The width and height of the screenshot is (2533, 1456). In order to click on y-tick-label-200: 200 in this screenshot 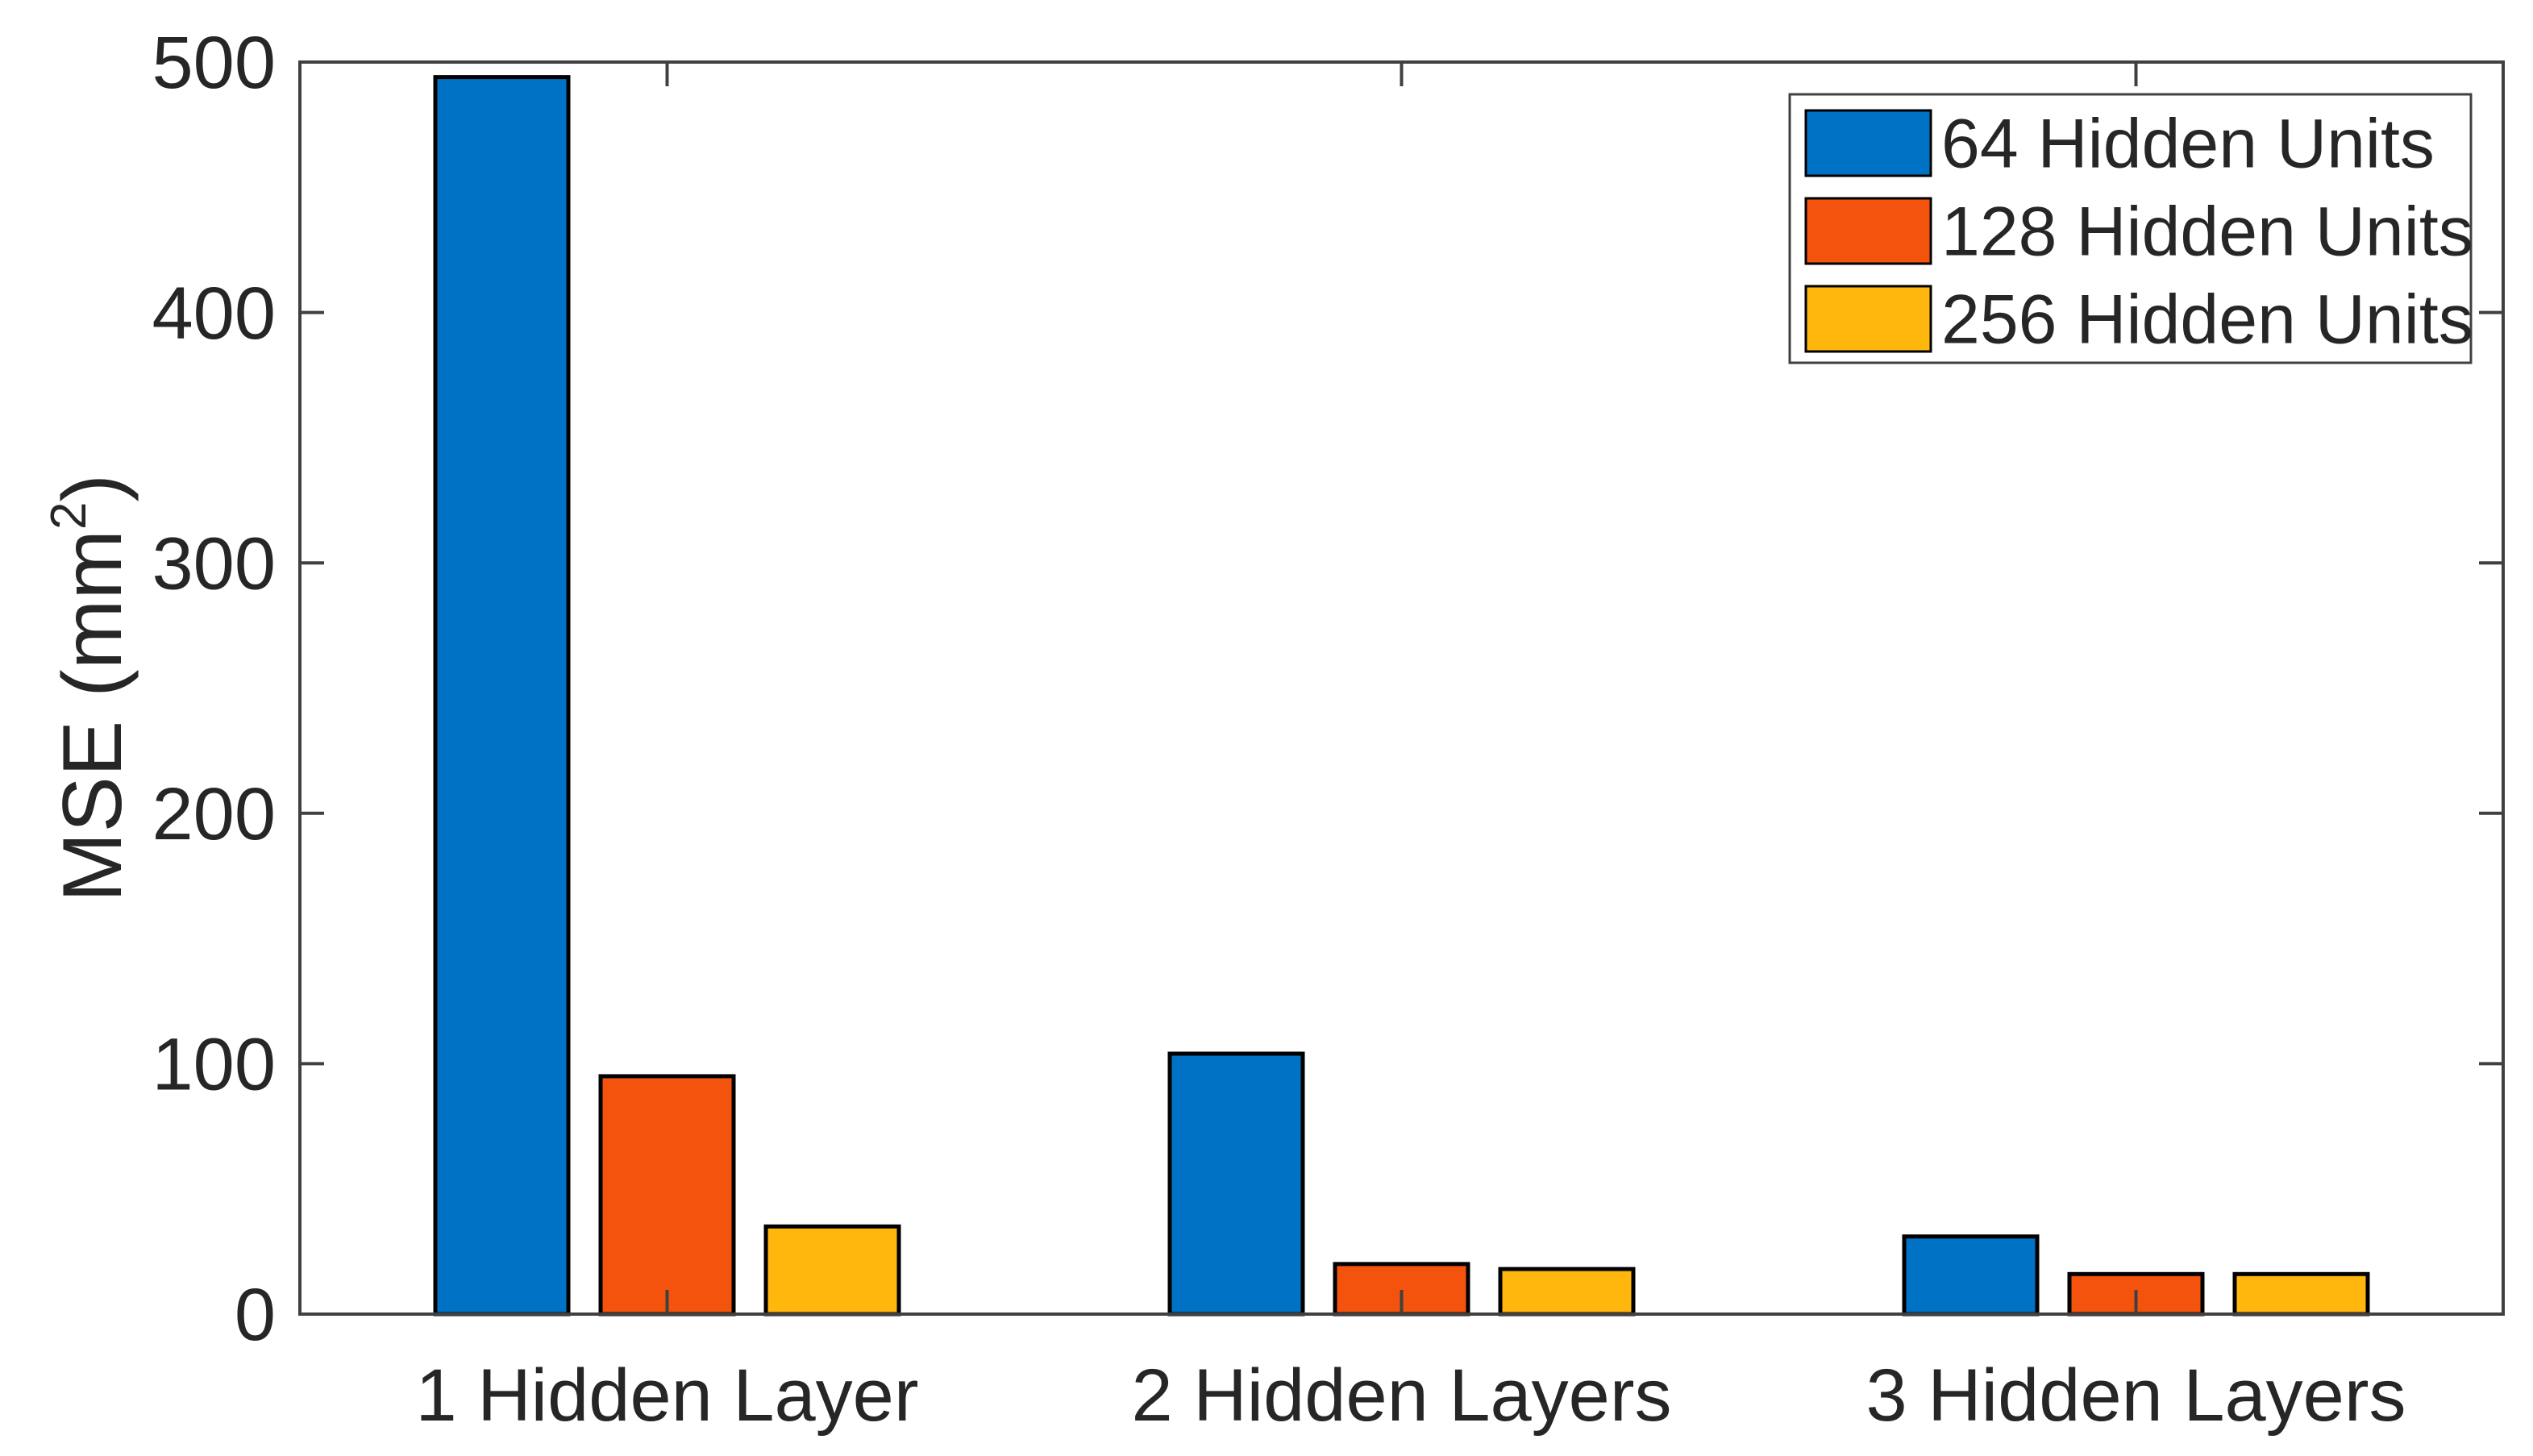, I will do `click(214, 814)`.